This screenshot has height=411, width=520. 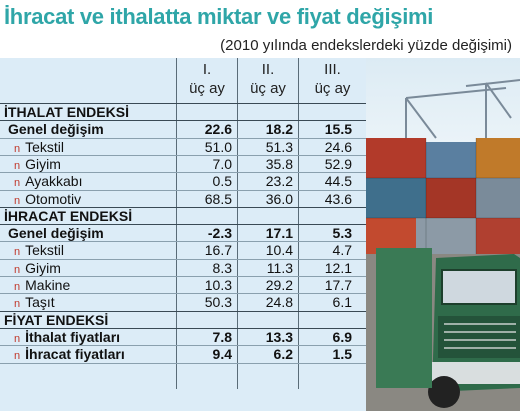 I want to click on row-label: n Makine, so click(x=42, y=285).